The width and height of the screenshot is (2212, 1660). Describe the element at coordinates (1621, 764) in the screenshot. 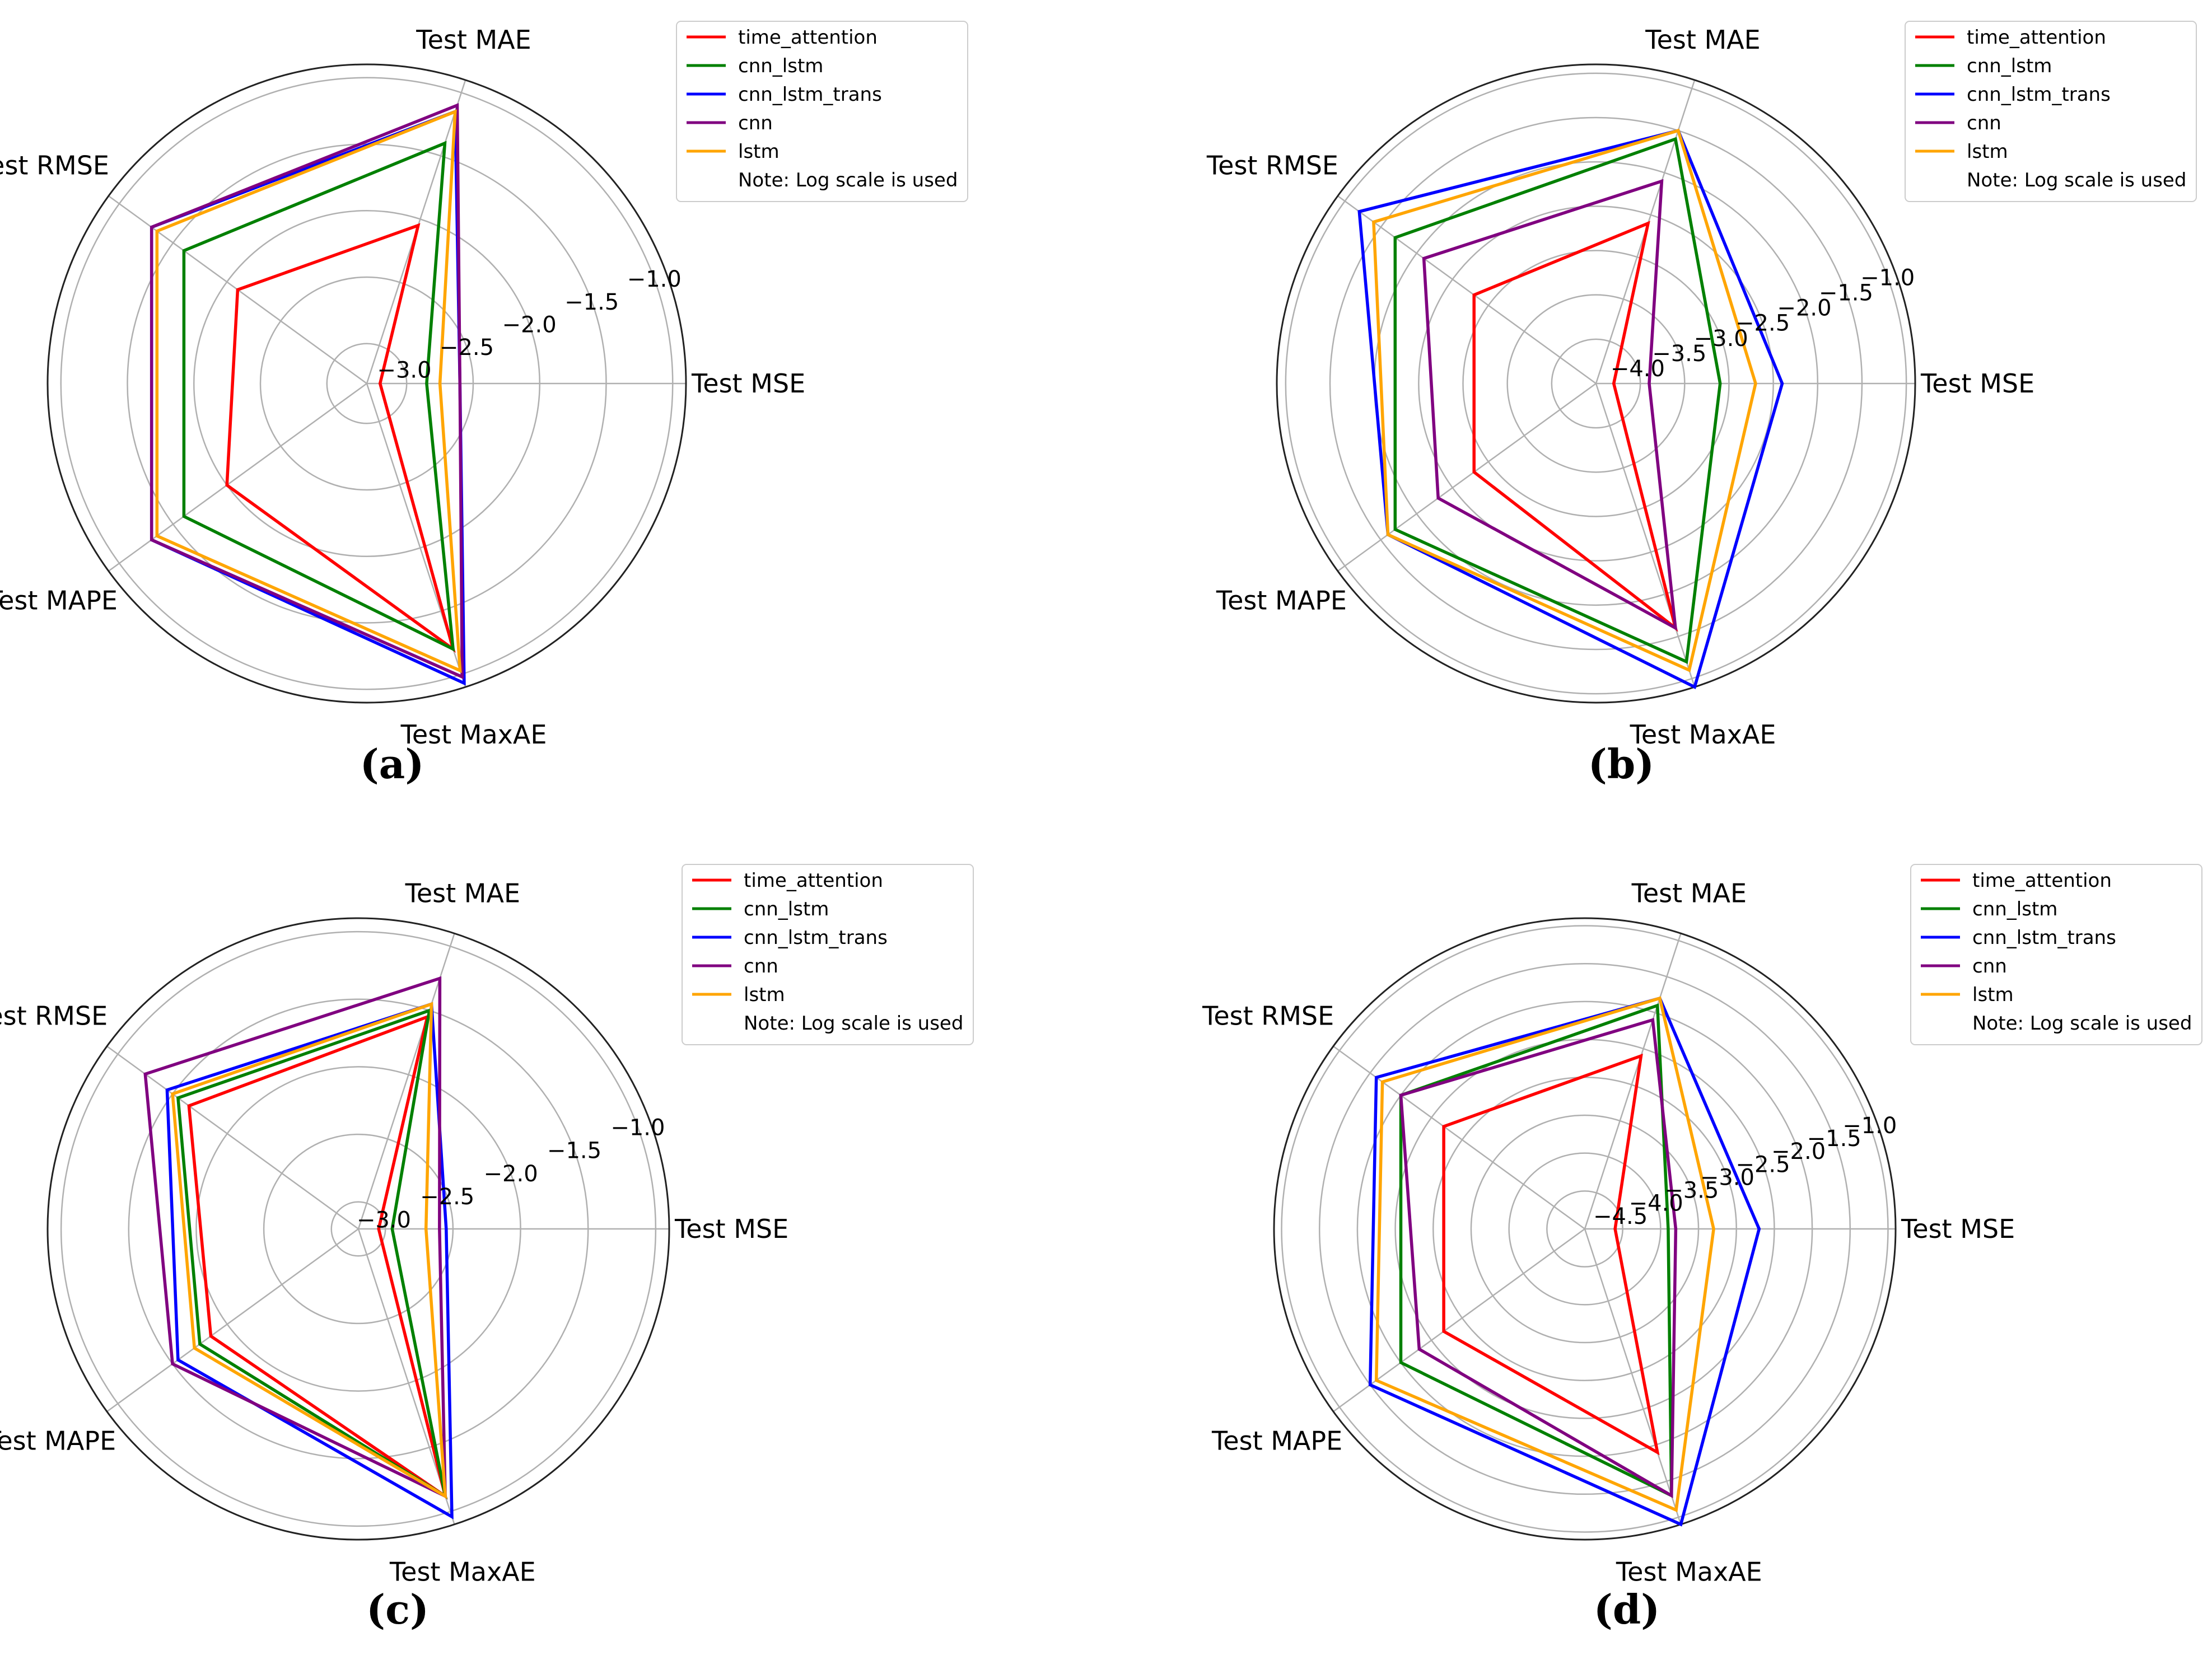

I see `panel-label: (b)` at that location.